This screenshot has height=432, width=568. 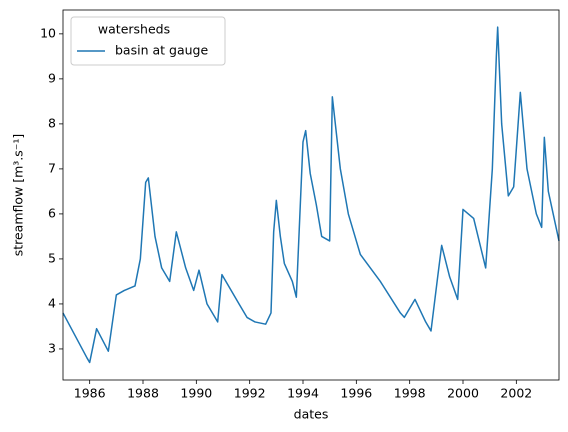 I want to click on legend-title: watersheds, so click(x=134, y=29).